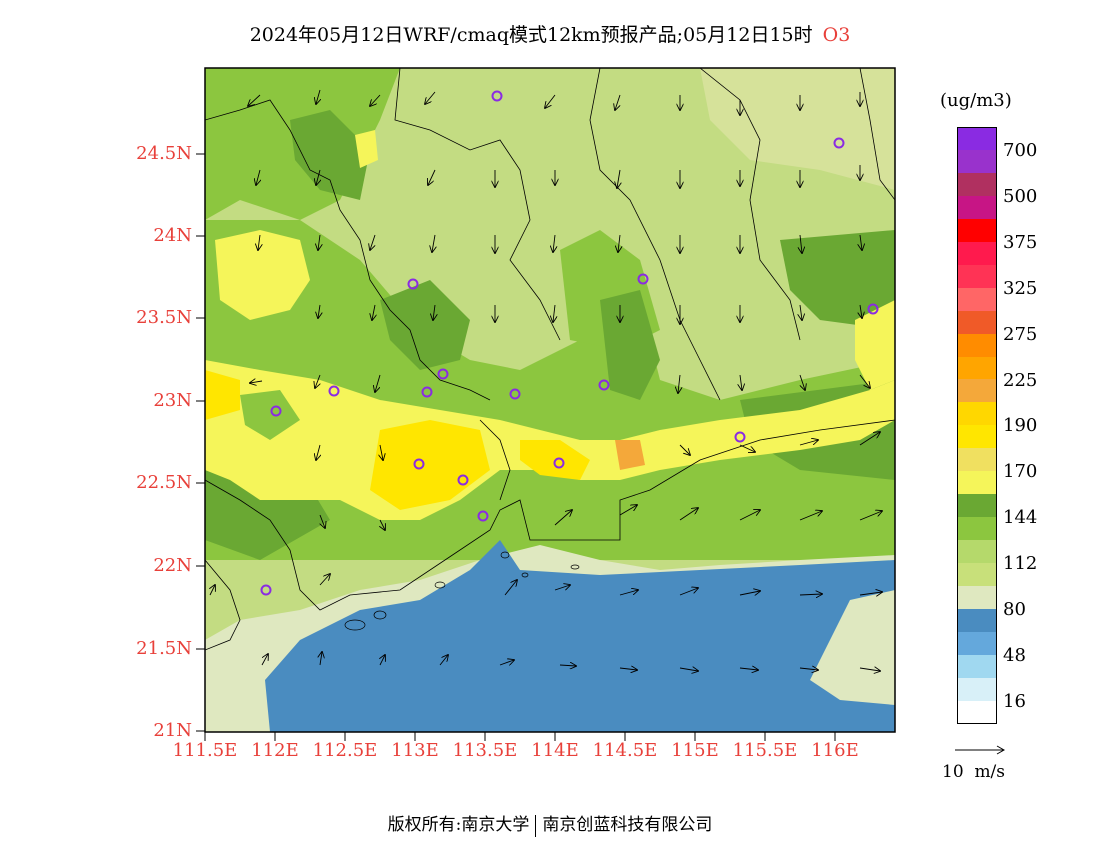 This screenshot has width=1100, height=850. I want to click on y-tick-label: 24.5N, so click(164, 153).